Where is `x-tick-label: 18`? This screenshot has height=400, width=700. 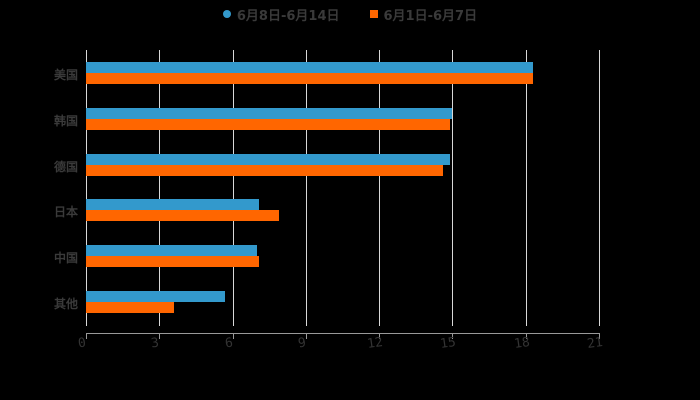 x-tick-label: 18 is located at coordinates (521, 343).